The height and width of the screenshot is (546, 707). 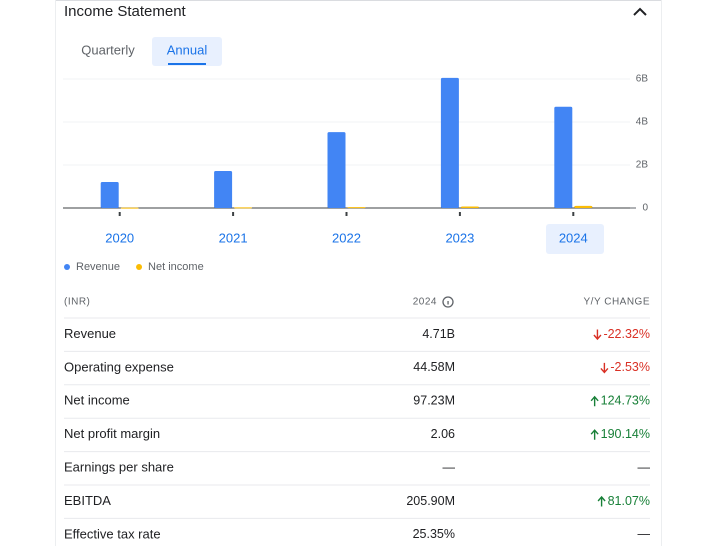 I want to click on tab-active-bg, so click(x=187, y=51).